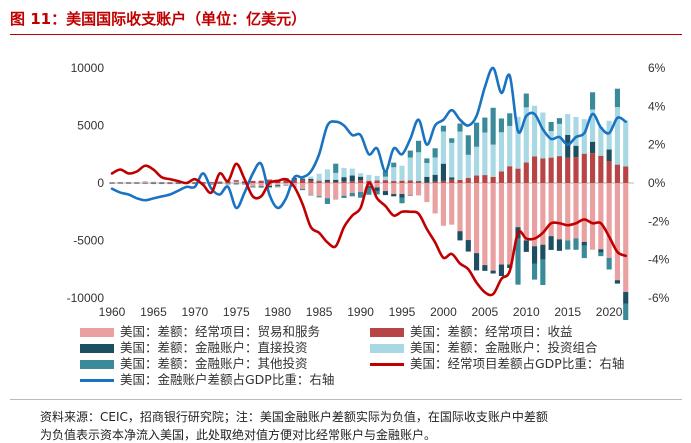 The image size is (691, 443). Describe the element at coordinates (214, 363) in the screenshot. I see `legend-label-other: 美国：差额：金融账户：其他投资` at that location.